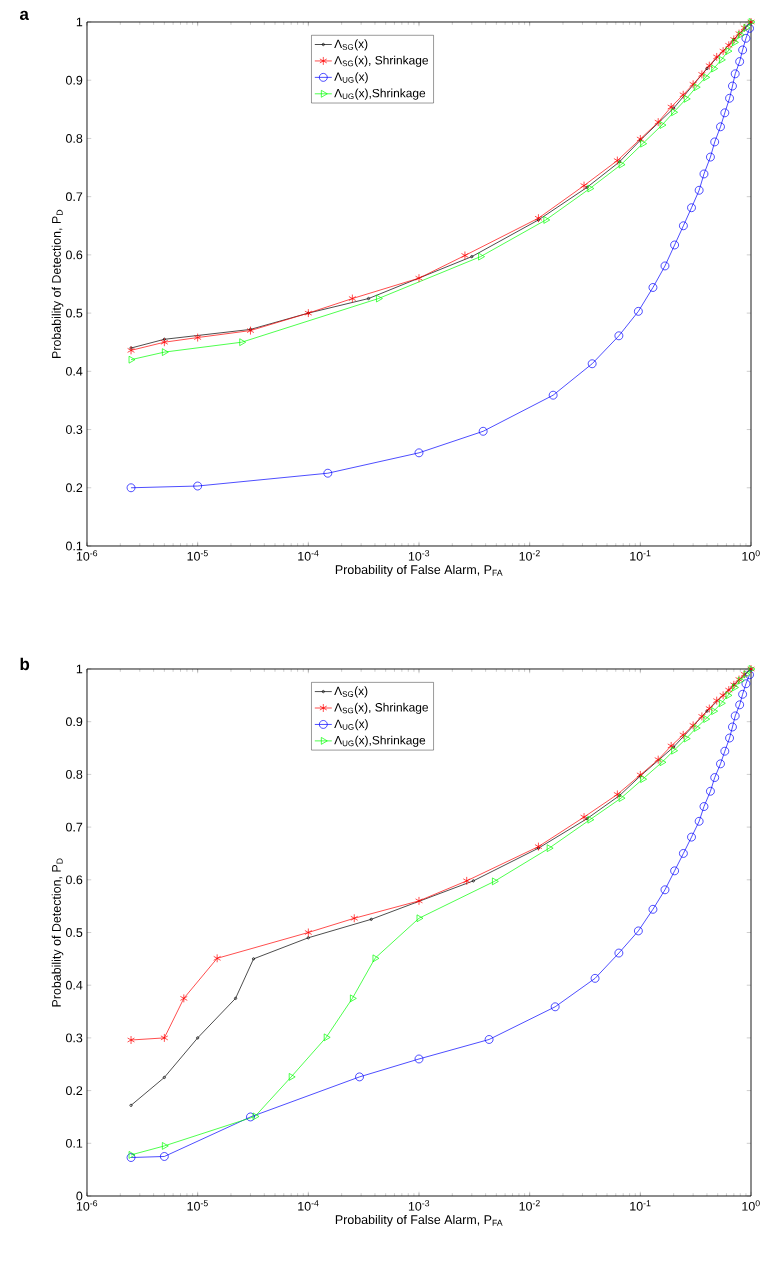 This screenshot has height=1261, width=767. Describe the element at coordinates (25, 664) in the screenshot. I see `chart-title: b` at that location.